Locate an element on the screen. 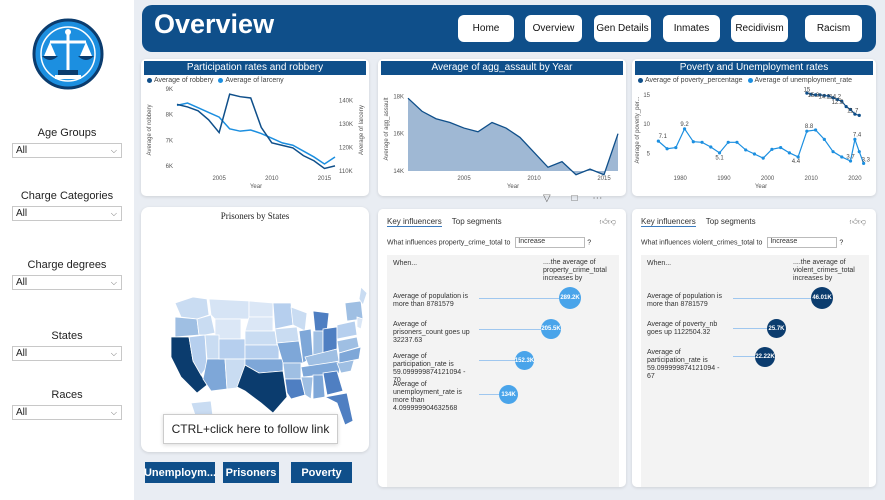 This screenshot has height=500, width=885. more-options-icon: ⋯ is located at coordinates (597, 198).